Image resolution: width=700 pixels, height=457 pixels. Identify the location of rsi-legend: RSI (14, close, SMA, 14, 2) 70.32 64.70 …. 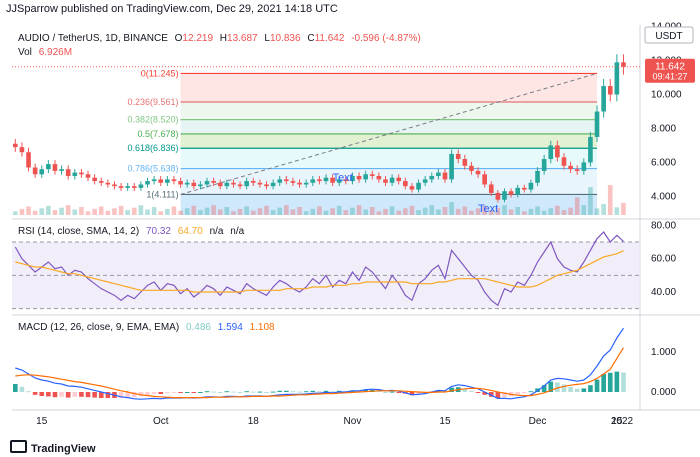
(133, 231).